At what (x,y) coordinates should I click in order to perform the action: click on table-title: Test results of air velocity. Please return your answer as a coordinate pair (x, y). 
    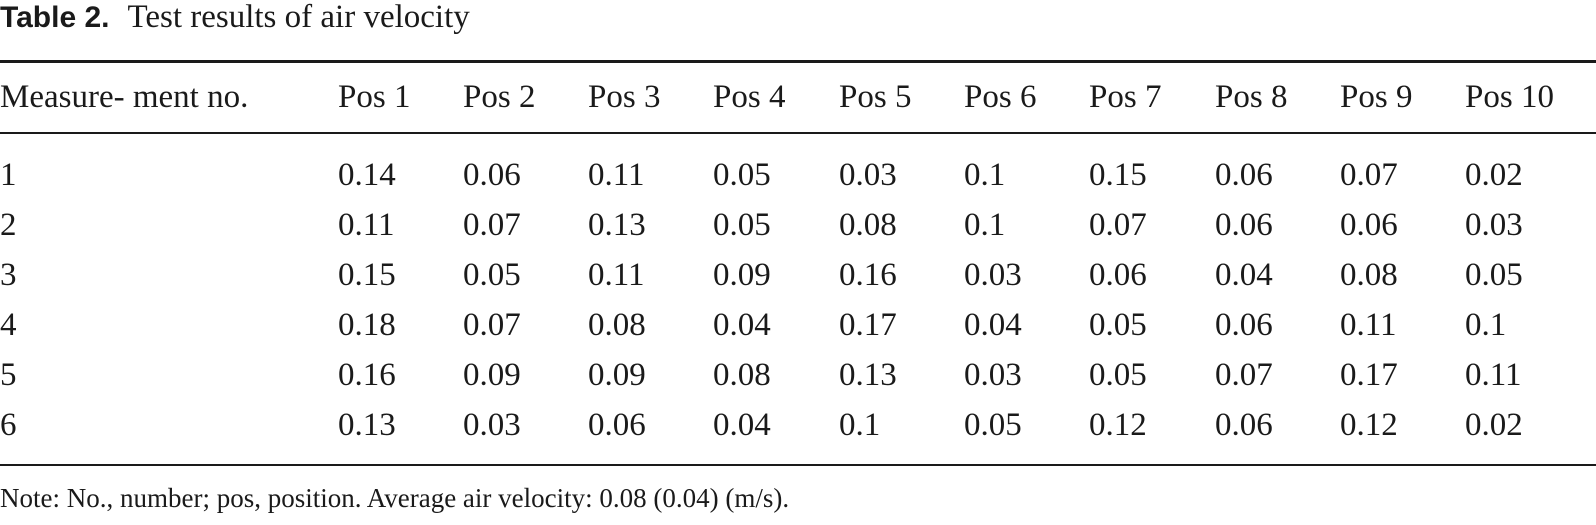
    Looking at the image, I should click on (298, 17).